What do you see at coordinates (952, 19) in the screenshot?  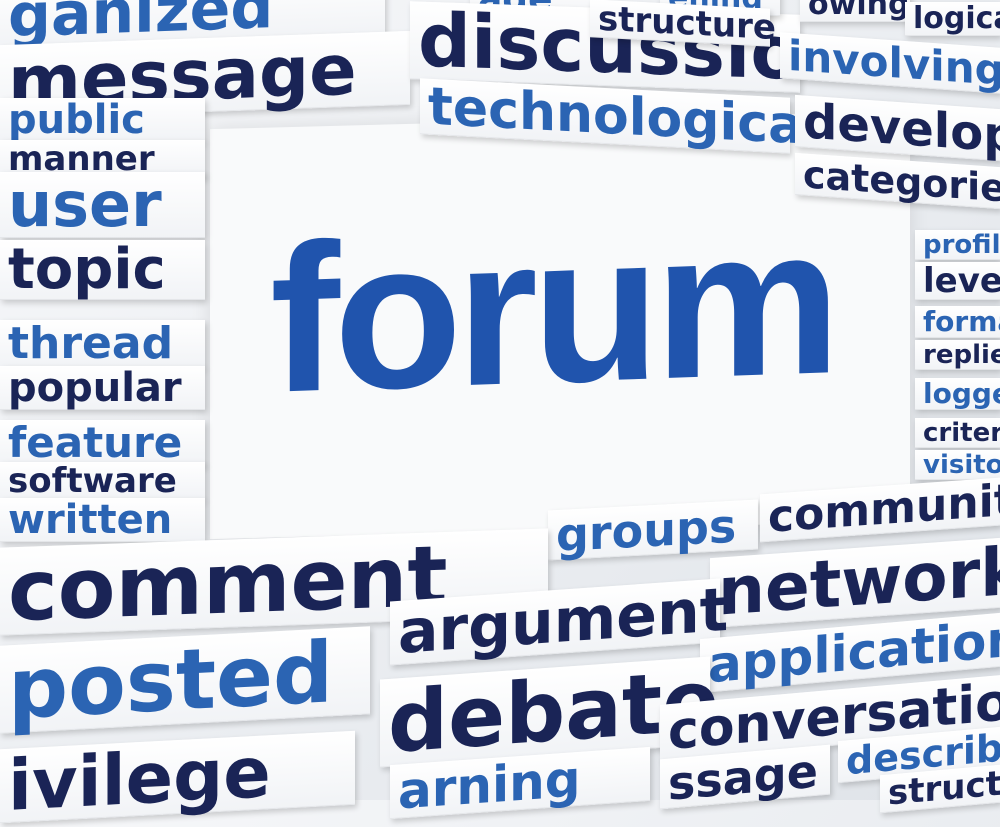 I see `word-logical: logical` at bounding box center [952, 19].